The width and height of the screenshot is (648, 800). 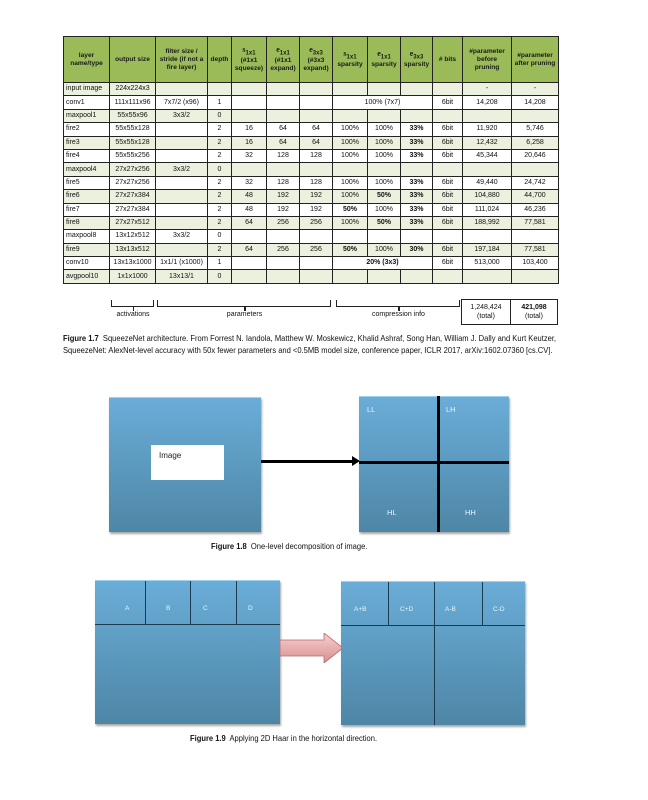 I want to click on table-cell: fire6, so click(x=86, y=196).